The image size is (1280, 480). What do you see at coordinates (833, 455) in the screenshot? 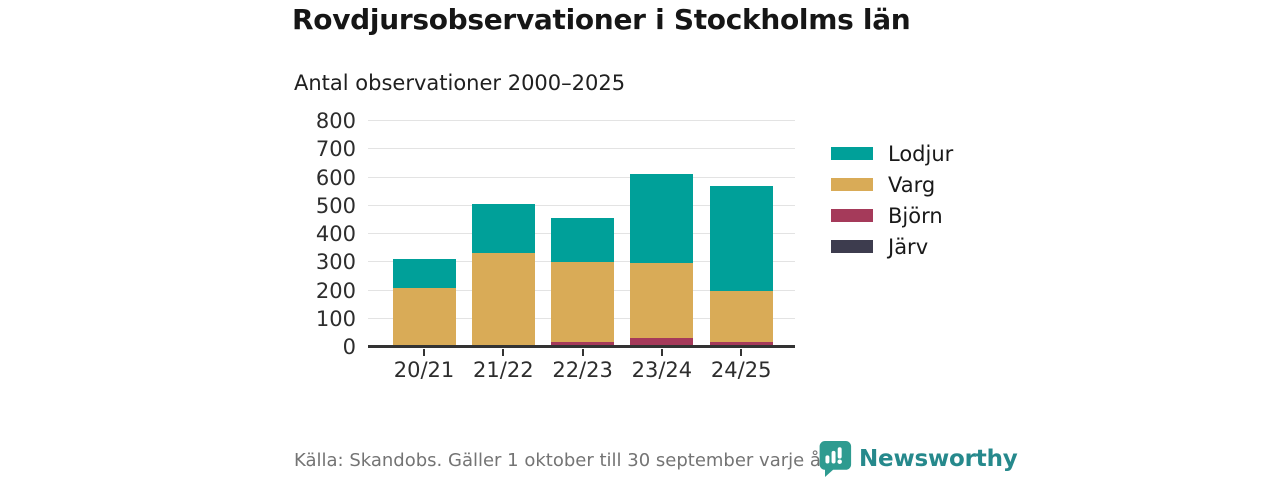
I see `logo-bar-chart-glyph` at bounding box center [833, 455].